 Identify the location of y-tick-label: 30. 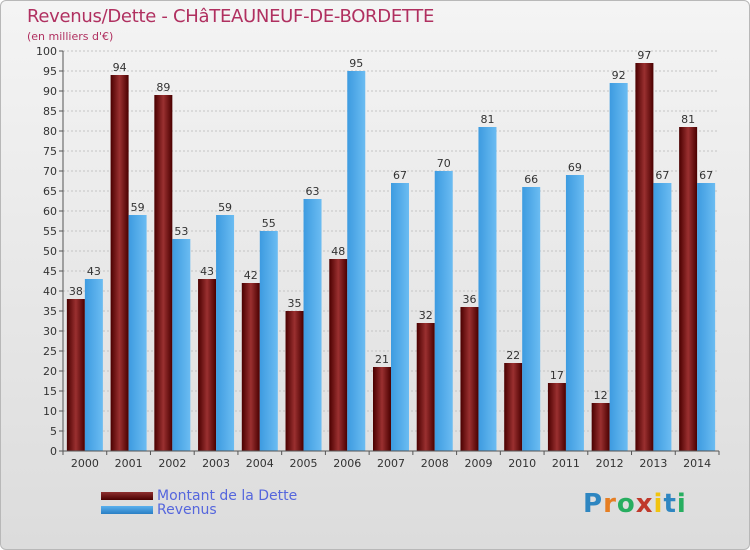
(50, 331).